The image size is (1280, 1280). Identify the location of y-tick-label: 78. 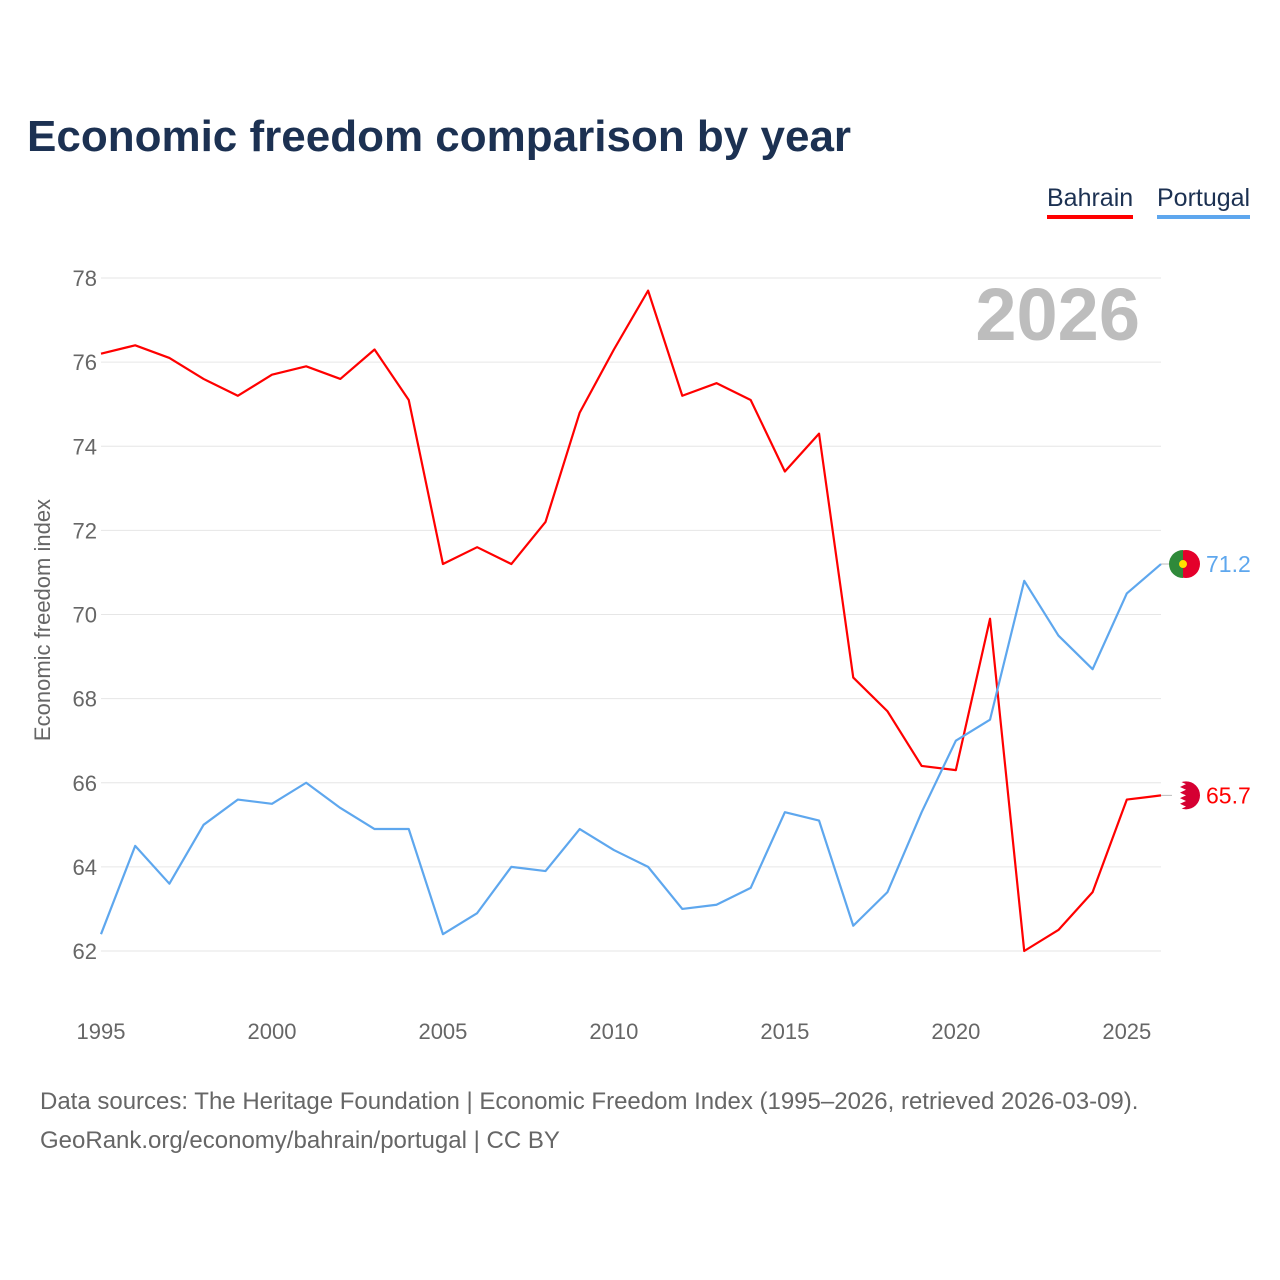
(85, 278).